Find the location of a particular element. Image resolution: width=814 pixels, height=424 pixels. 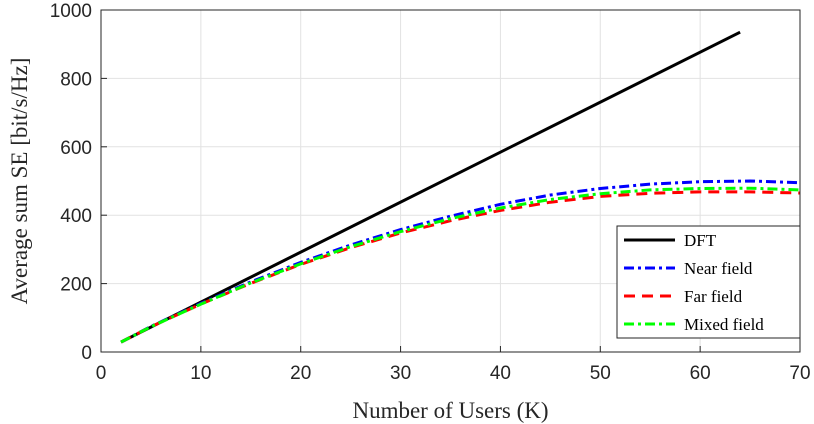

legend-label-1: Near field is located at coordinates (718, 268).